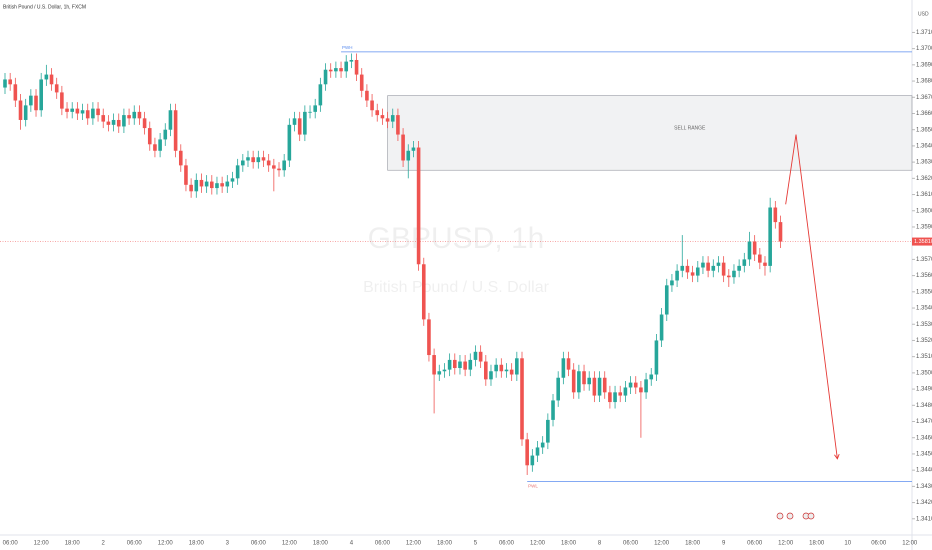 The image size is (932, 550). I want to click on y-tick-label: 1.35900, so click(924, 228).